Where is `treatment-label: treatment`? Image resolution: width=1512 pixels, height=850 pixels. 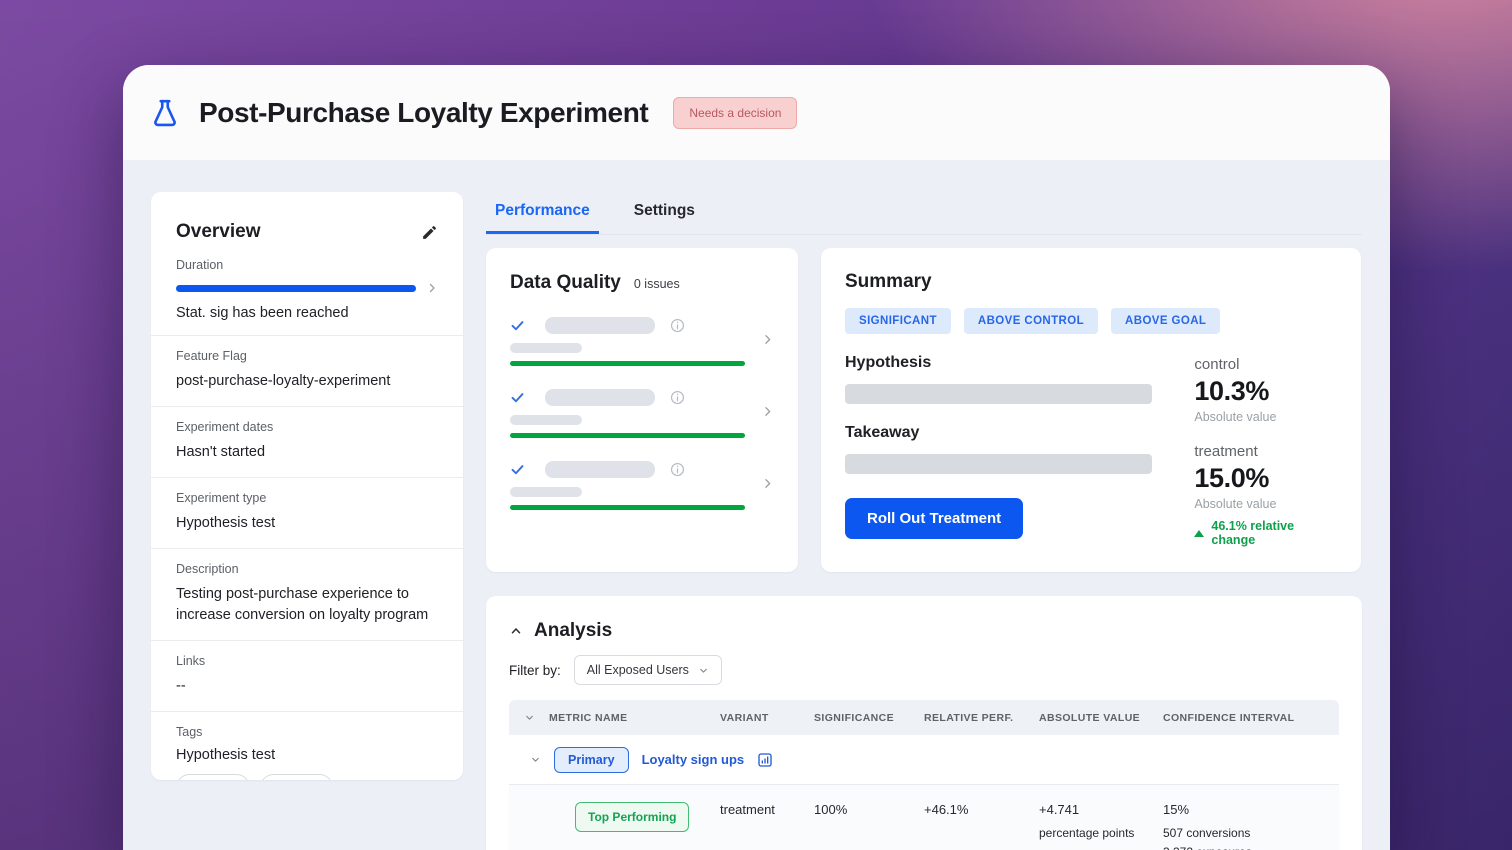
treatment-label: treatment is located at coordinates (1226, 451).